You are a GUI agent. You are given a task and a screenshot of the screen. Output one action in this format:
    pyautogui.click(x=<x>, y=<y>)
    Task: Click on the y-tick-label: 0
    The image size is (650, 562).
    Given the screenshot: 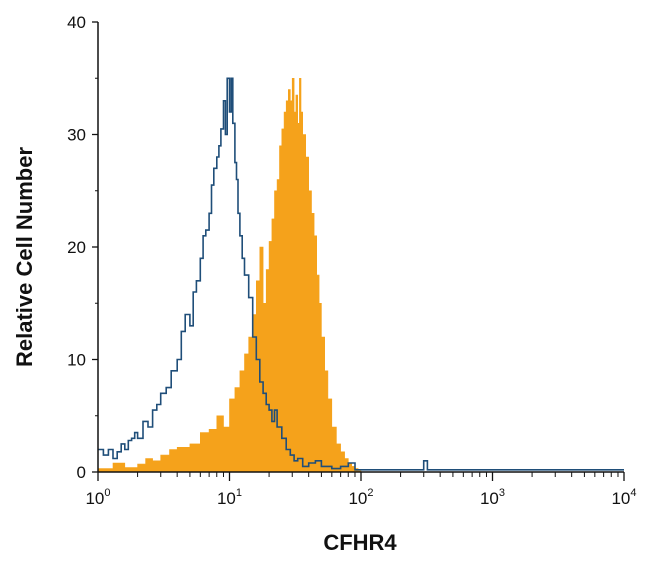 What is the action you would take?
    pyautogui.click(x=81, y=472)
    